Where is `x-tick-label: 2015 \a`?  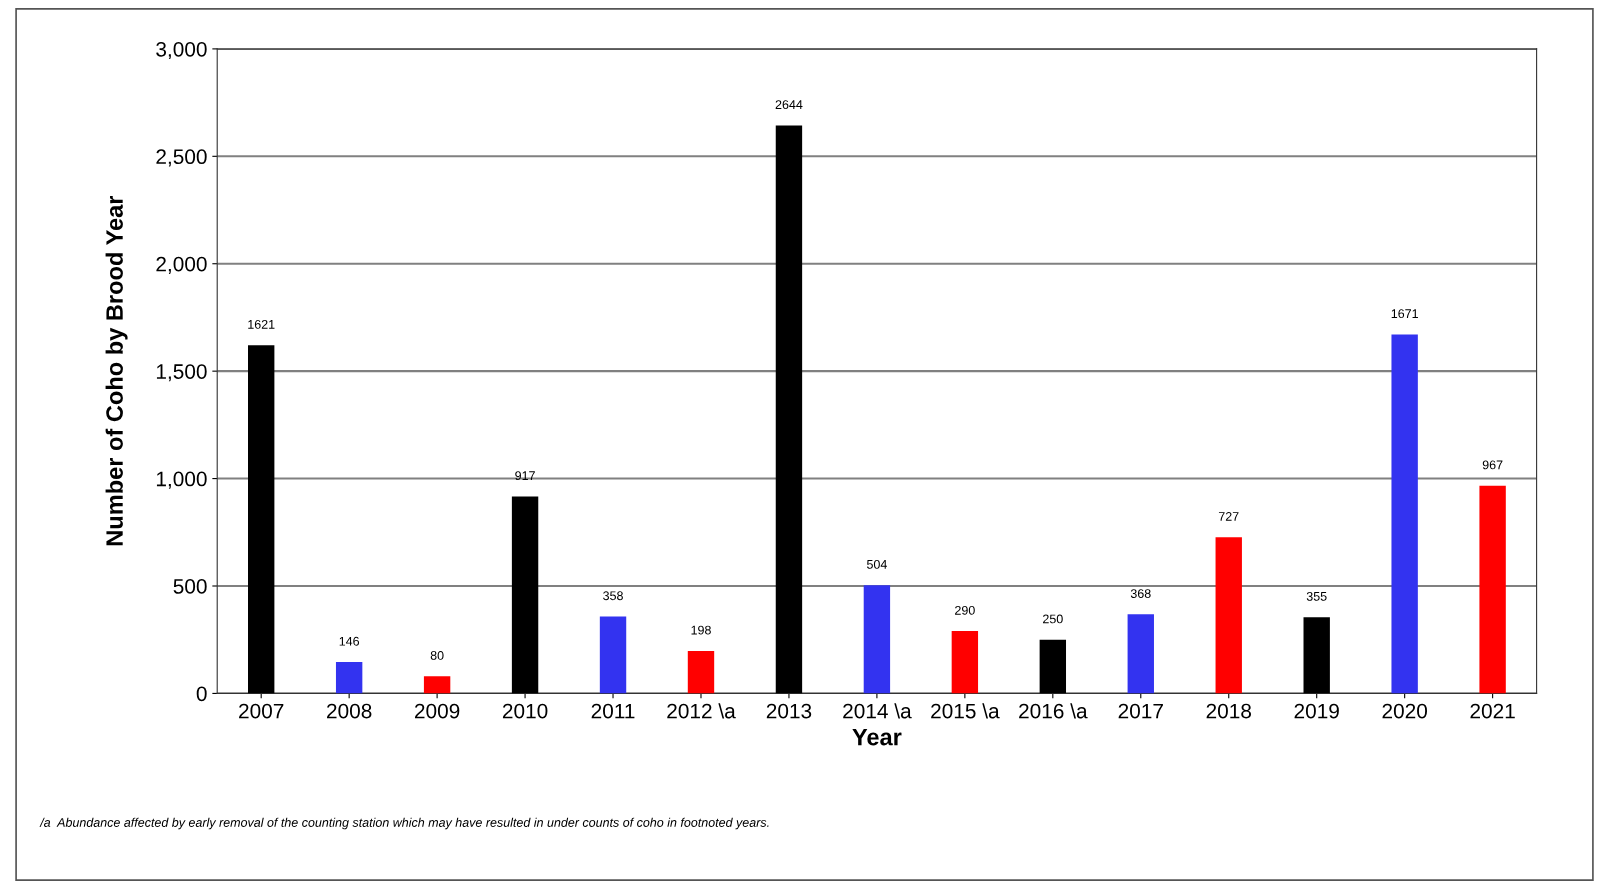 x-tick-label: 2015 \a is located at coordinates (965, 711).